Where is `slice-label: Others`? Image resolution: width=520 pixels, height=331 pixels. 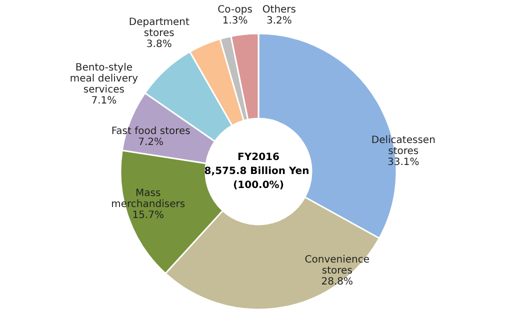
slice-label: Others is located at coordinates (279, 10).